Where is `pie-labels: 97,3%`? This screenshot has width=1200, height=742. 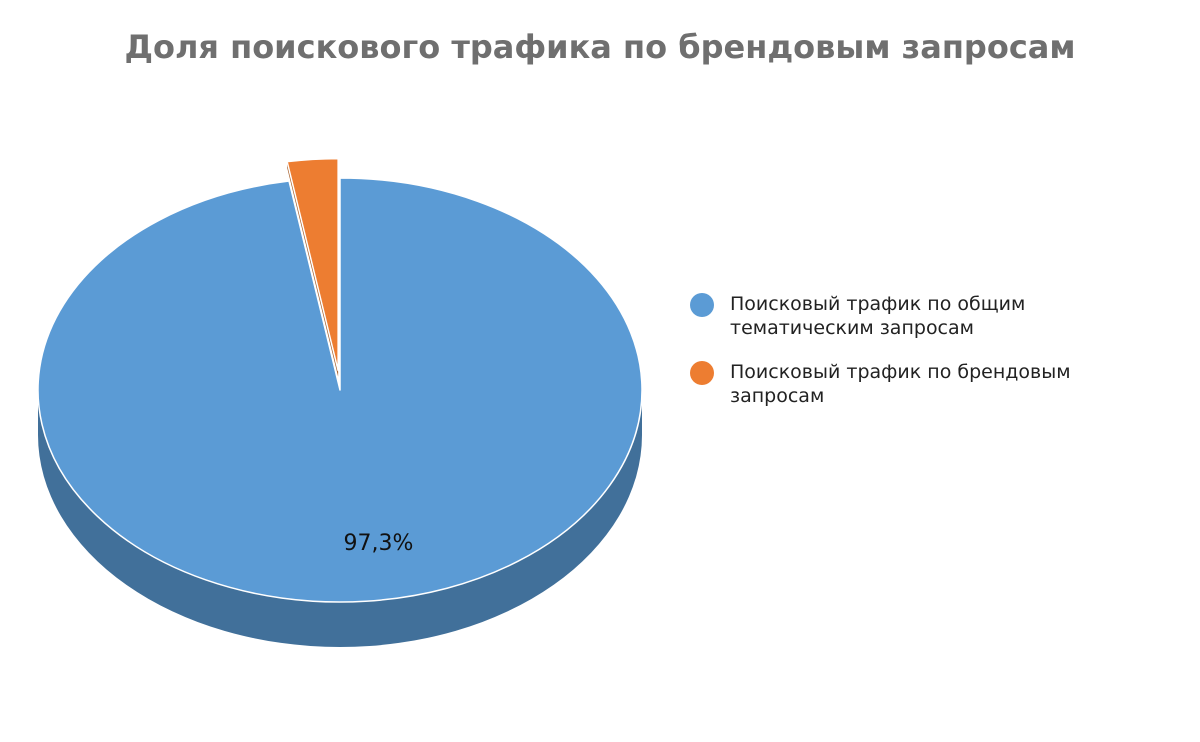
pie-labels: 97,3% is located at coordinates (378, 543).